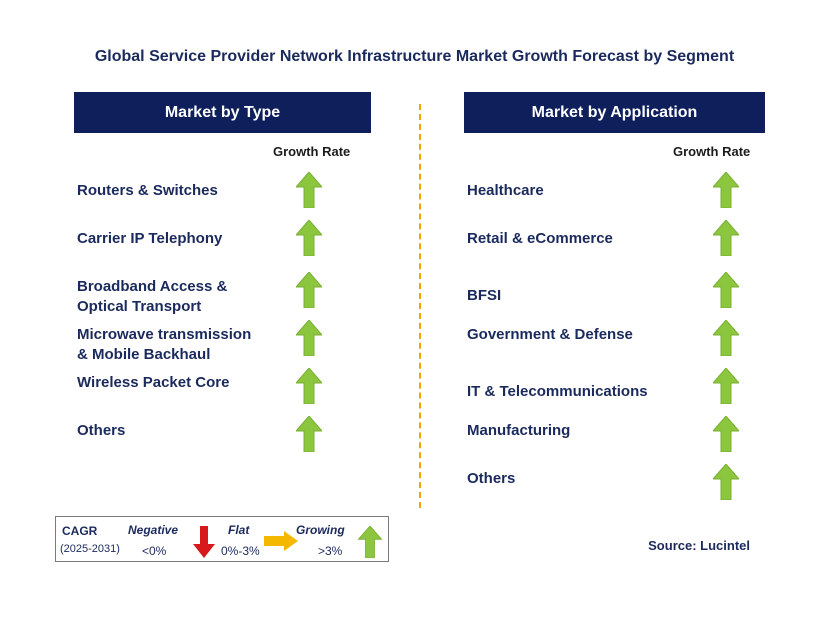  What do you see at coordinates (164, 344) in the screenshot?
I see `type-item-microwave: Microwave transmission & Mobile Backhaul` at bounding box center [164, 344].